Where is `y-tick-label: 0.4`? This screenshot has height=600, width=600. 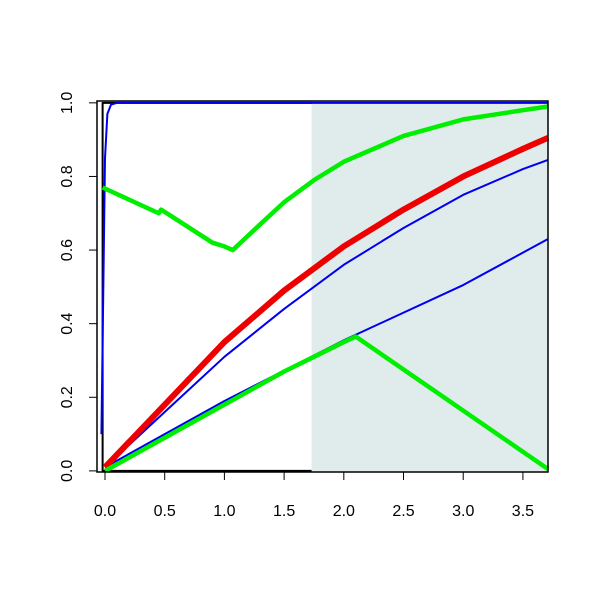
y-tick-label: 0.4 is located at coordinates (67, 323).